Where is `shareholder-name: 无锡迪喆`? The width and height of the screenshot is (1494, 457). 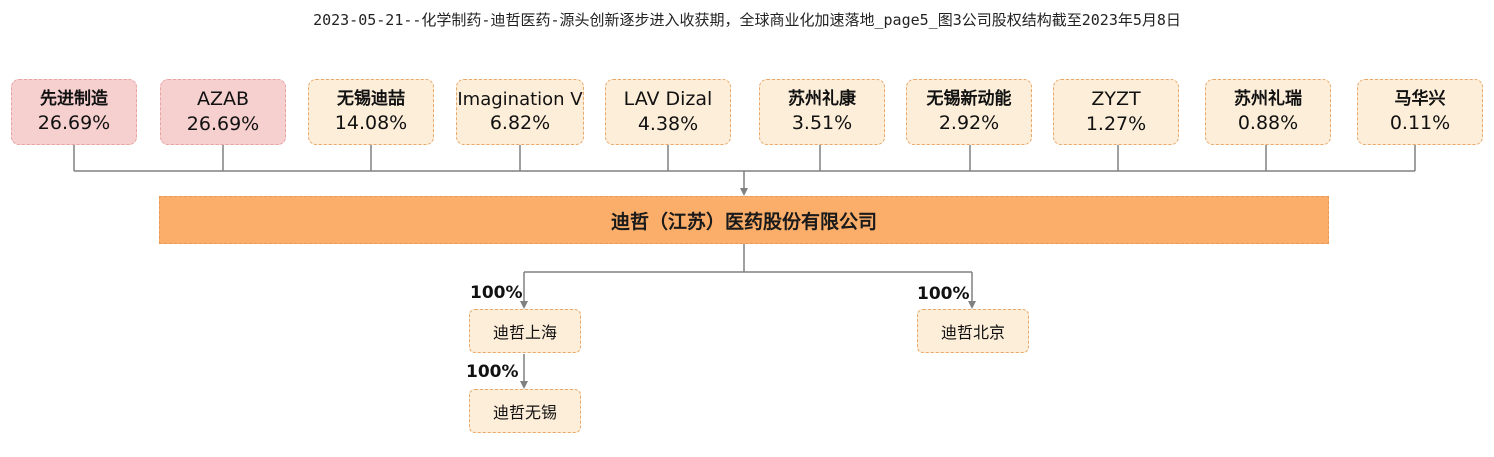
shareholder-name: 无锡迪喆 is located at coordinates (371, 99).